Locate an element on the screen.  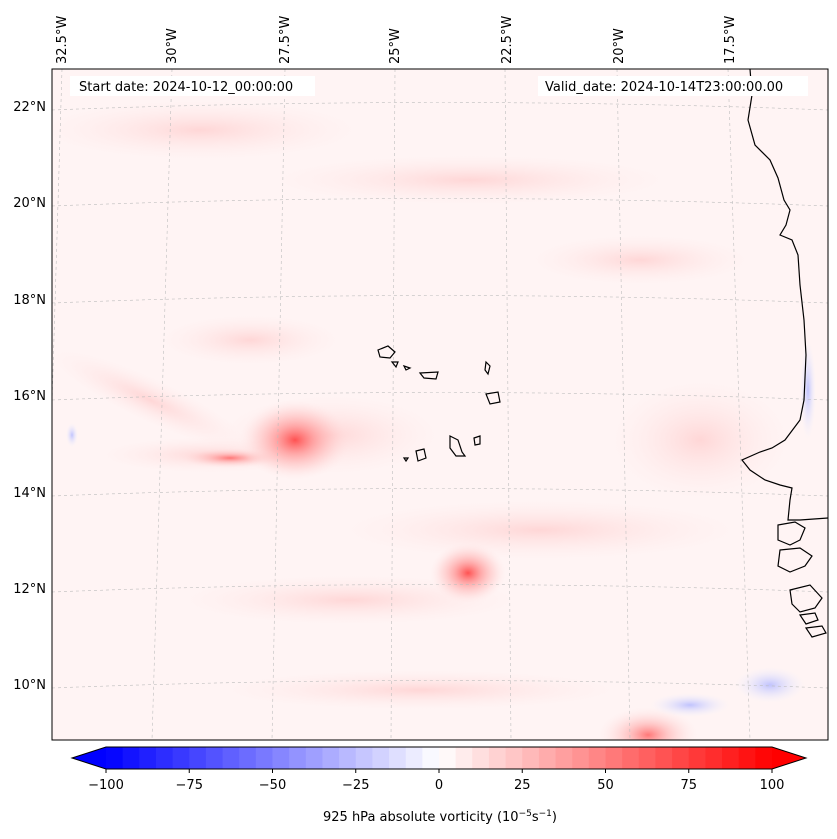
colorbar-tick-label: 100 is located at coordinates (772, 785).